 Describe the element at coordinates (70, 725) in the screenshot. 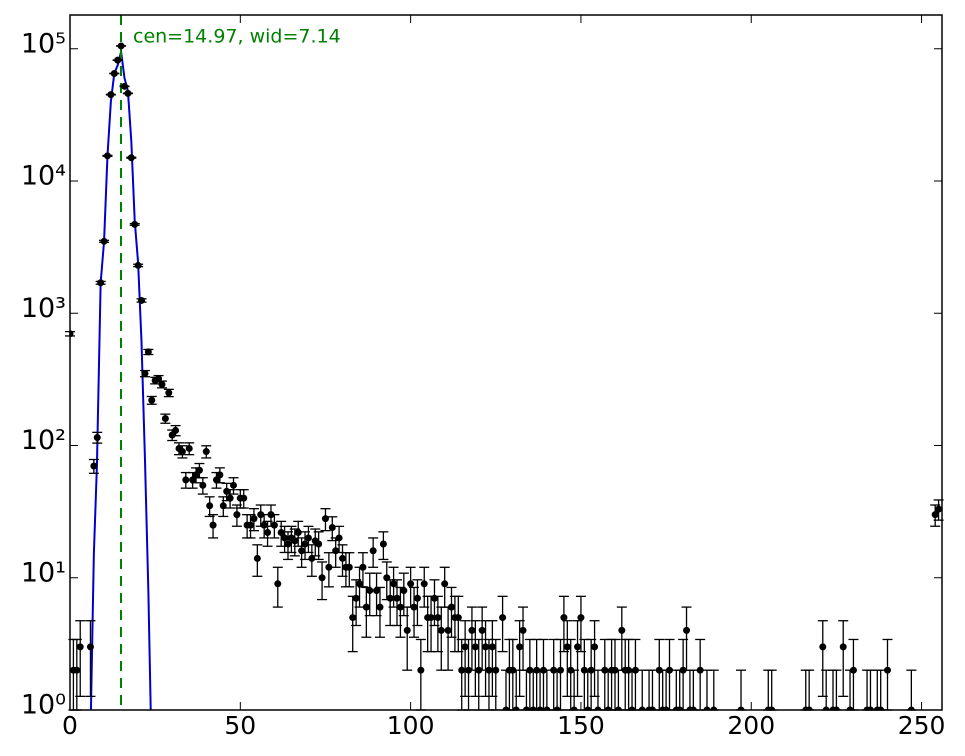

I see `x-tick-label: 0` at that location.